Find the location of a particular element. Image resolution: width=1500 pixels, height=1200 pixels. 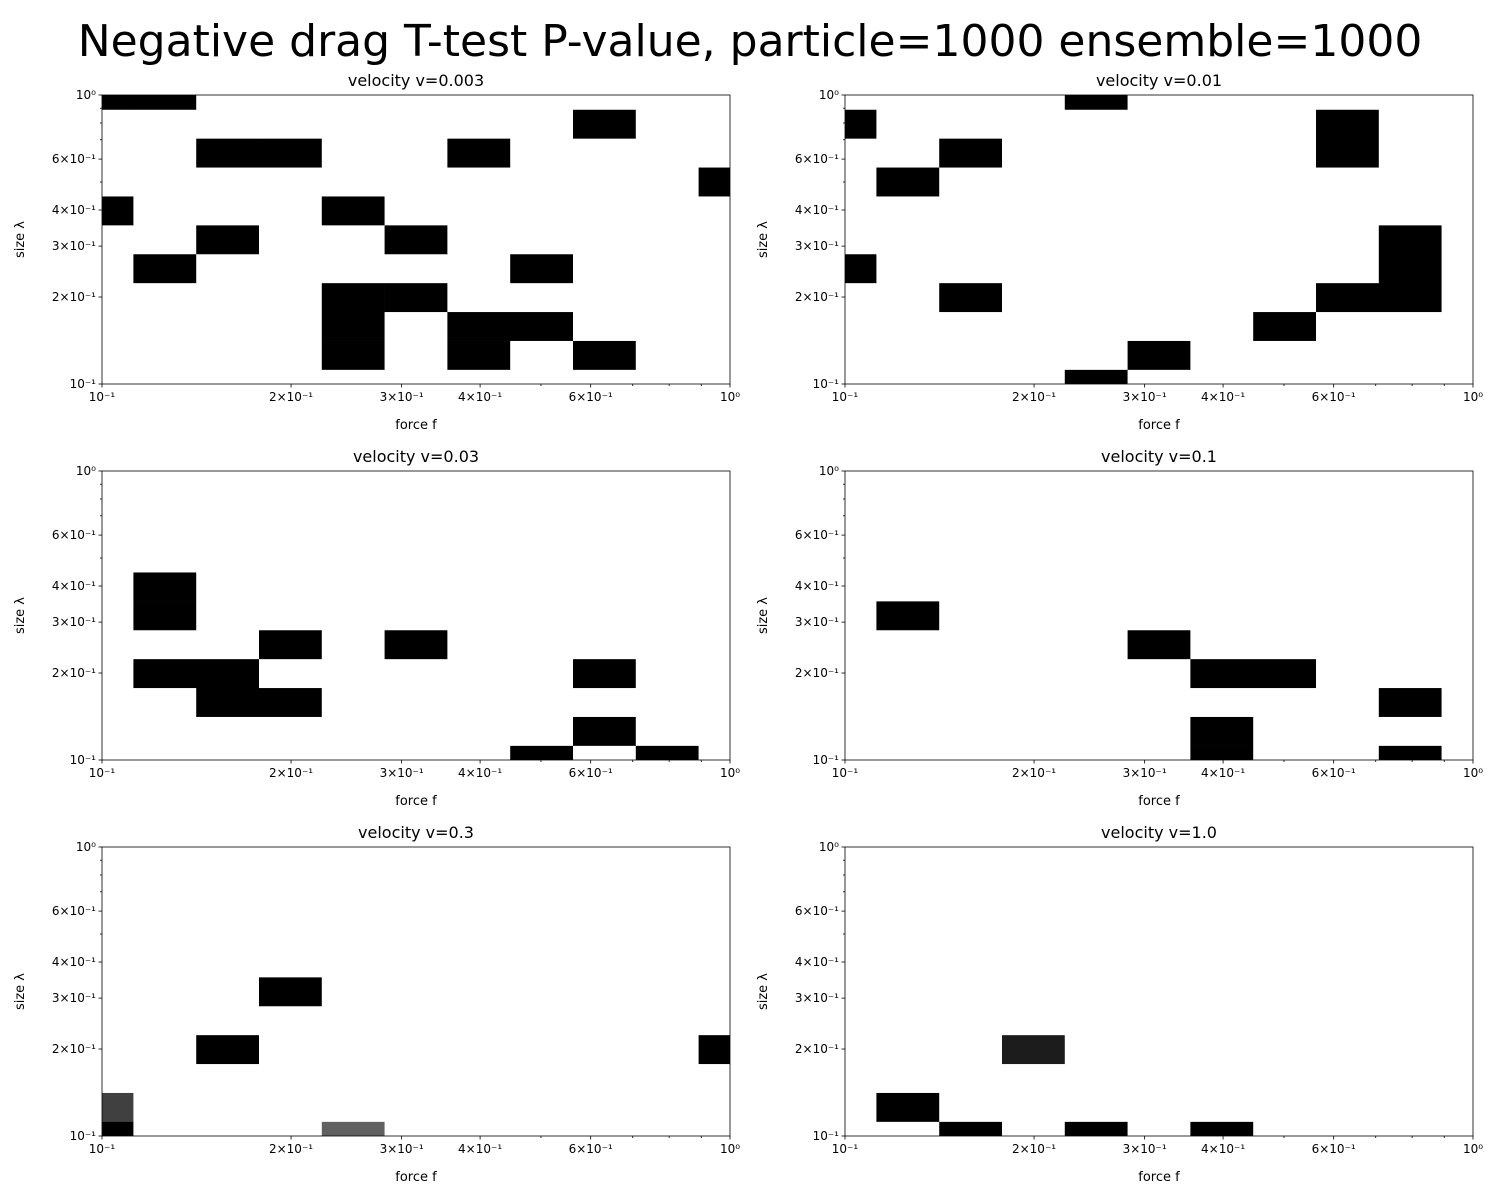

y-tick-label: 6×10⁻¹ is located at coordinates (74, 159).